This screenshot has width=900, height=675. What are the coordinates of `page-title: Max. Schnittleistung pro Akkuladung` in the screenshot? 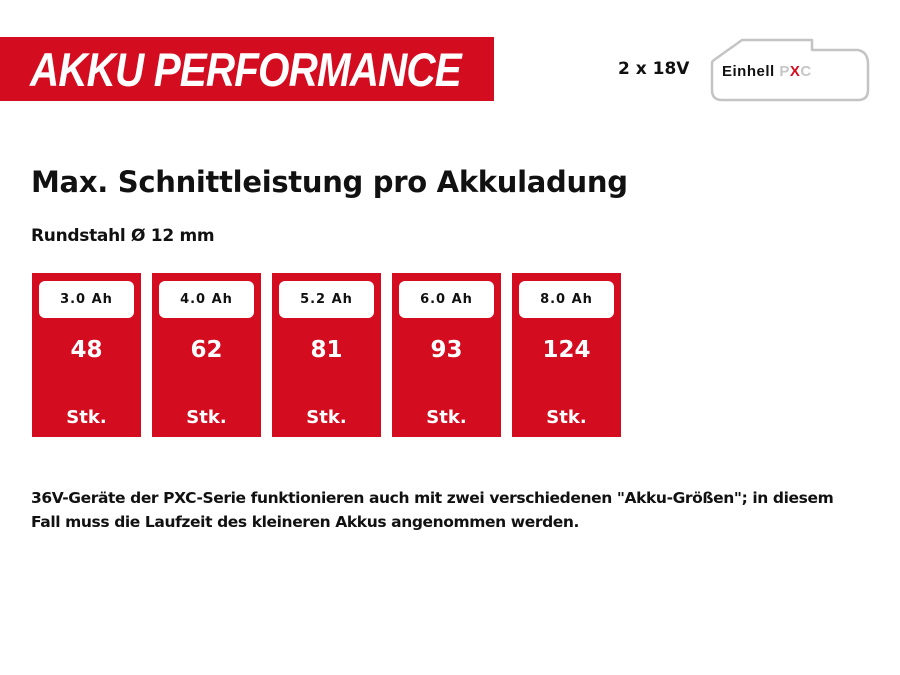 It's located at (329, 182).